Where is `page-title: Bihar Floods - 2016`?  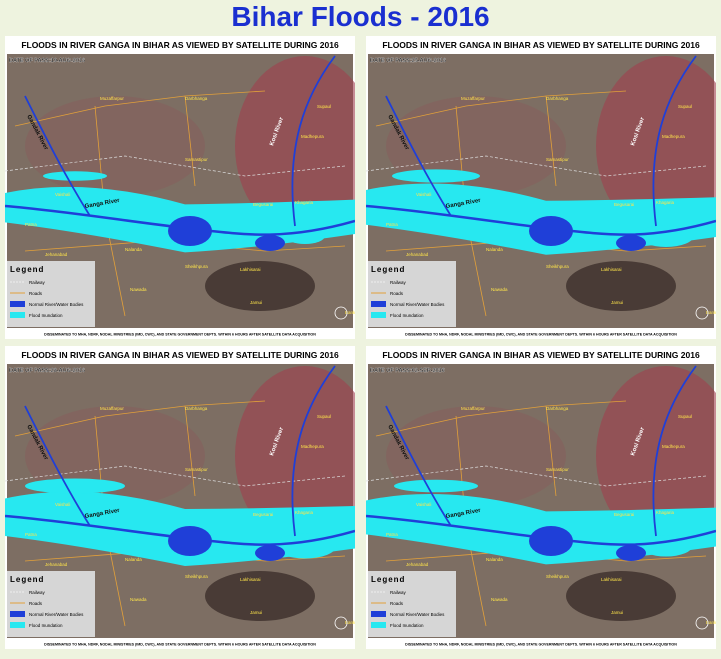
page-title: Bihar Floods - 2016 is located at coordinates (360, 16).